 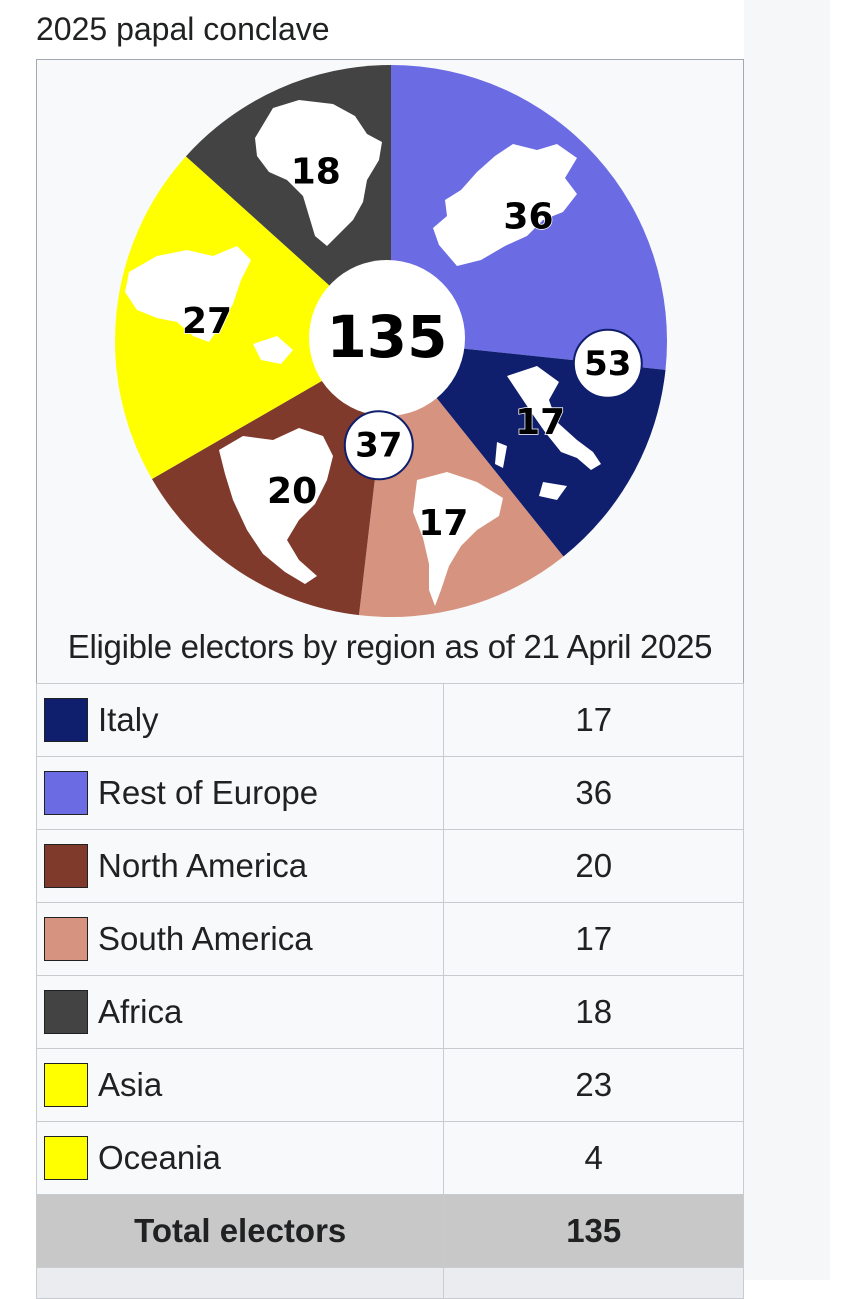 What do you see at coordinates (128, 719) in the screenshot?
I see `legend-label: Italy` at bounding box center [128, 719].